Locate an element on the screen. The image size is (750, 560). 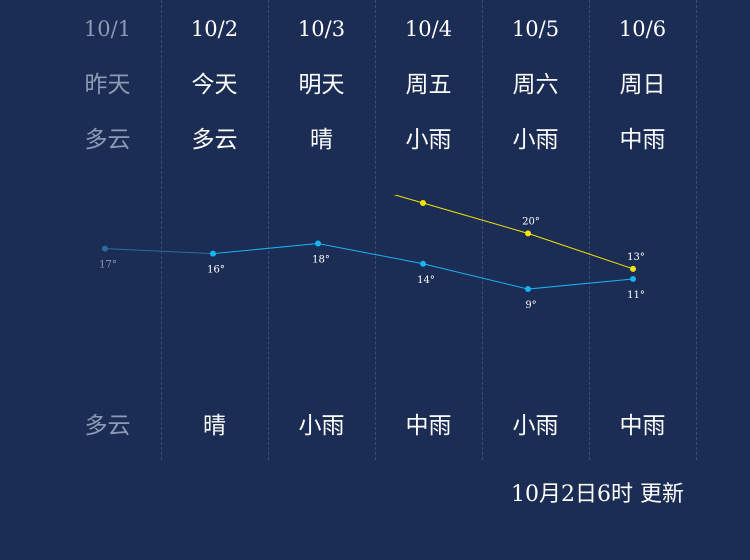
temp-label: 17° is located at coordinates (108, 265).